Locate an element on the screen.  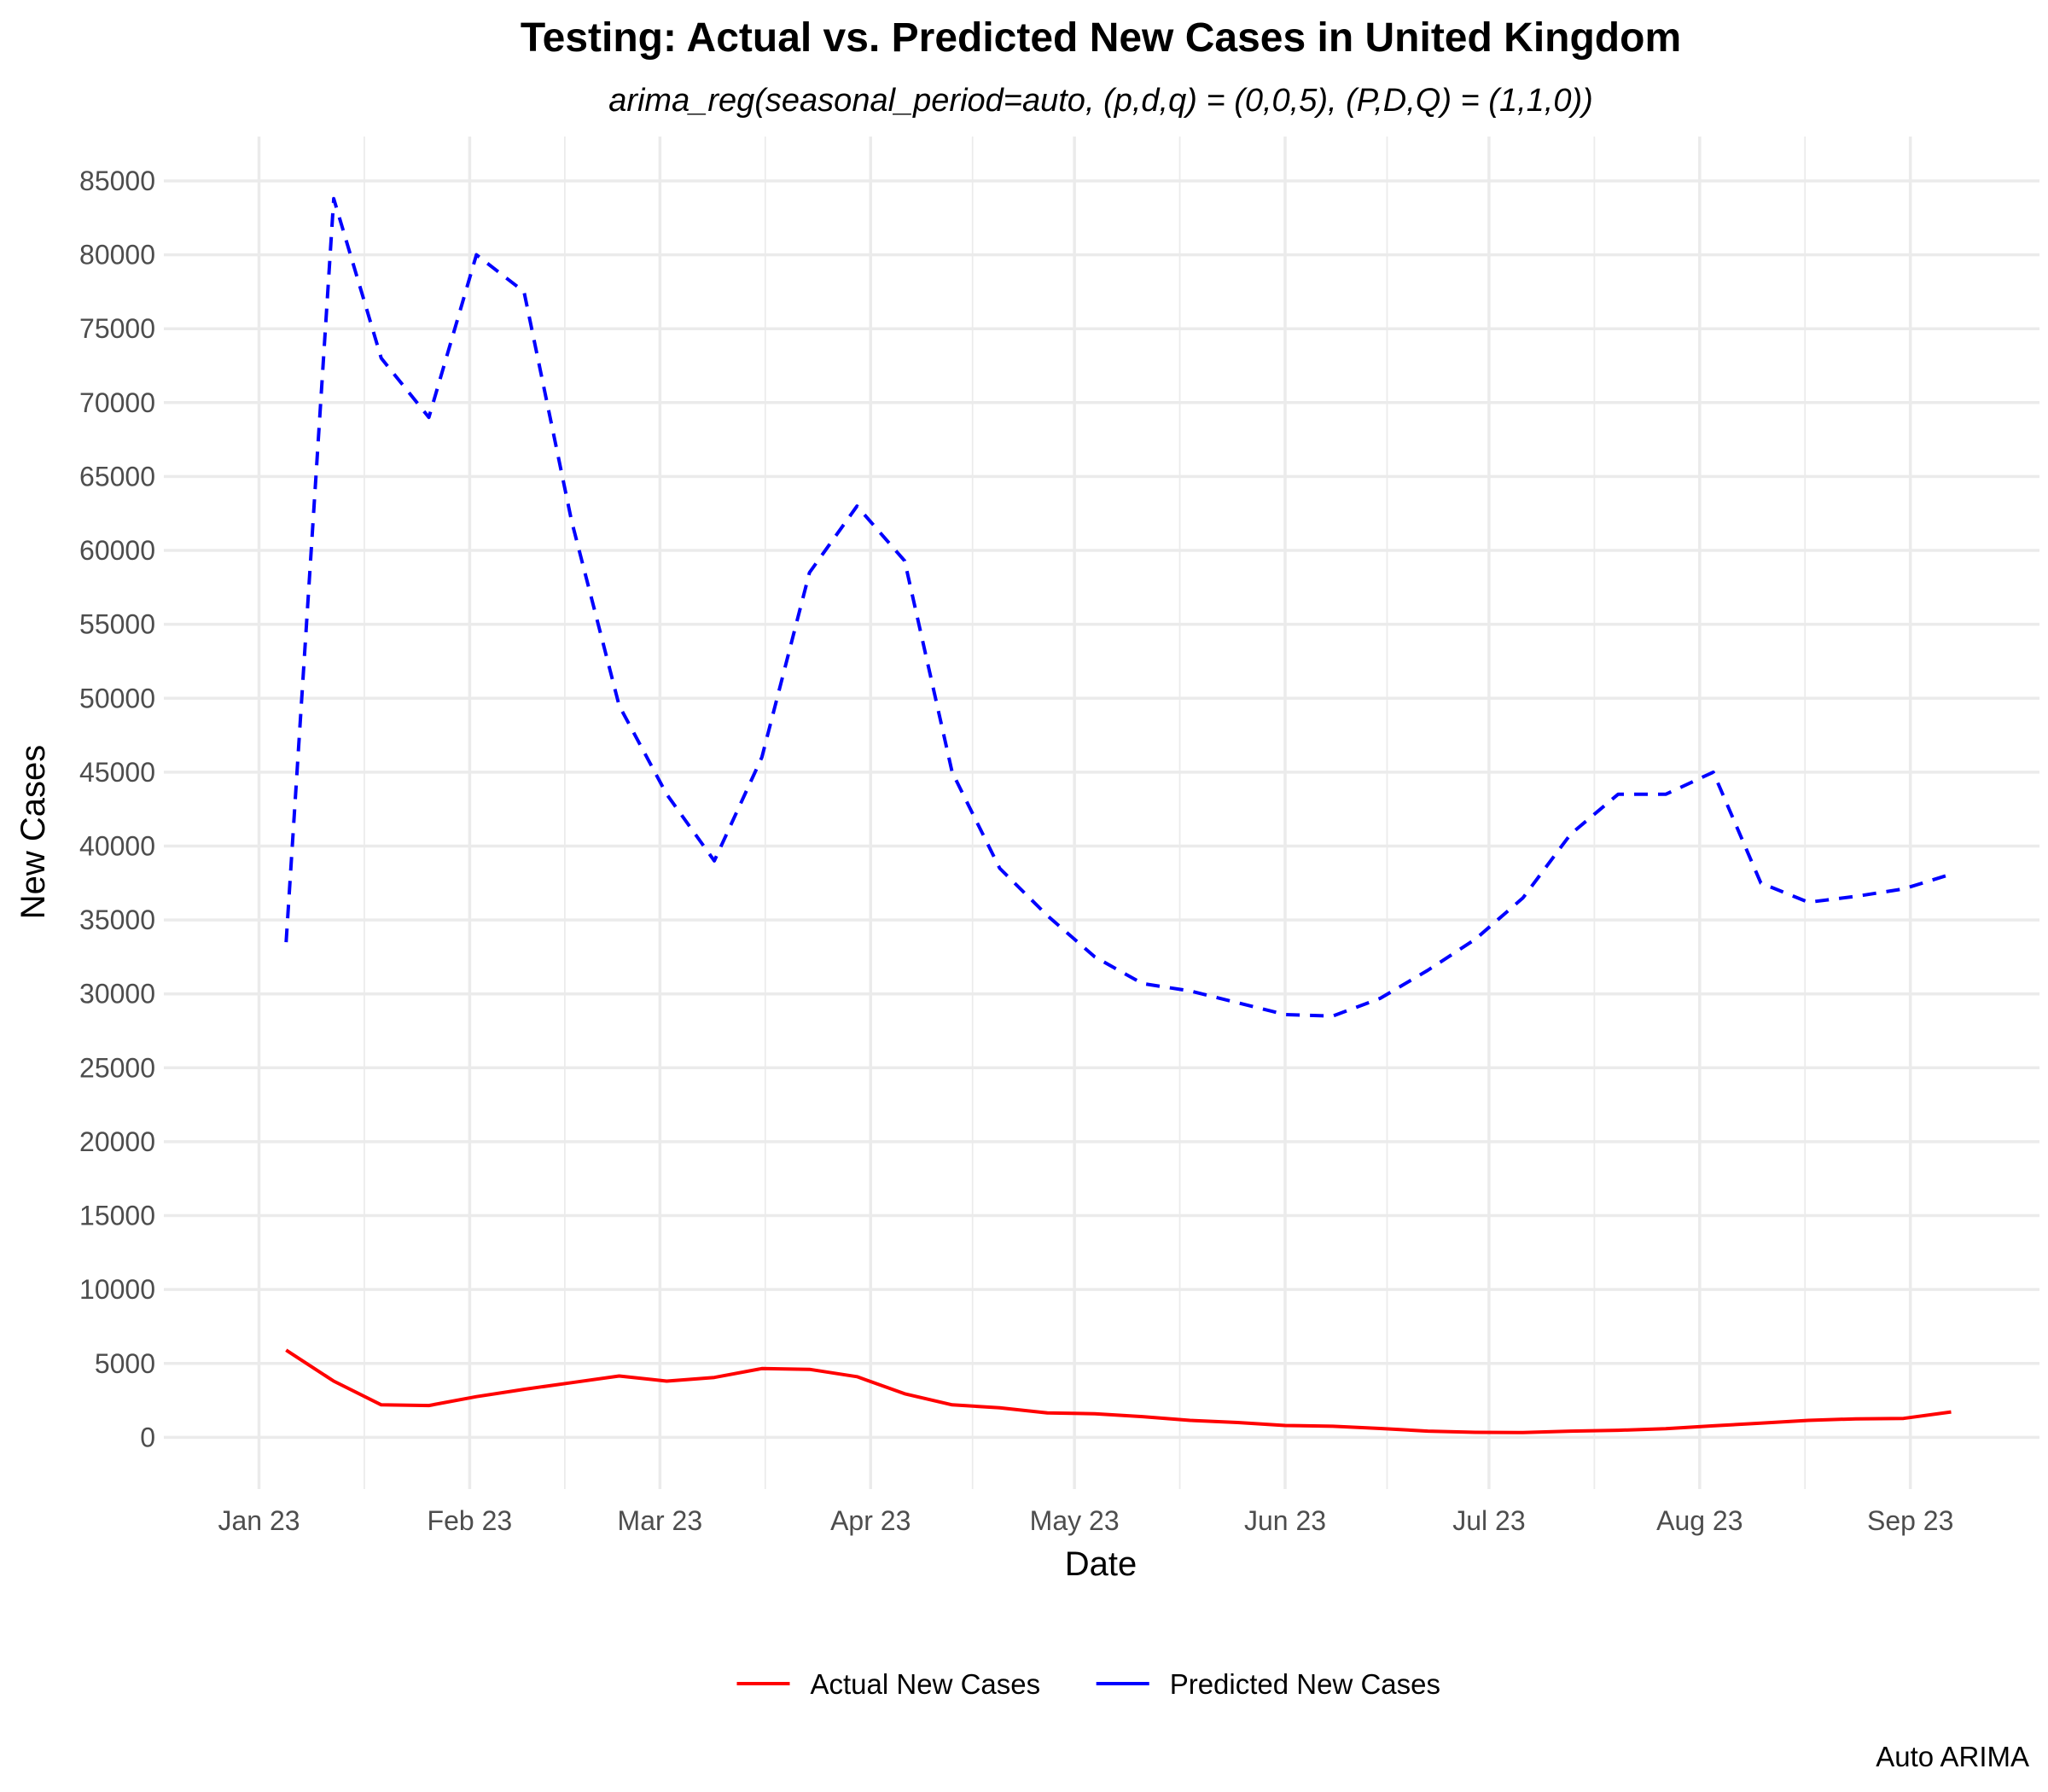
x-tick-label: Jul 23 is located at coordinates (1488, 1520).